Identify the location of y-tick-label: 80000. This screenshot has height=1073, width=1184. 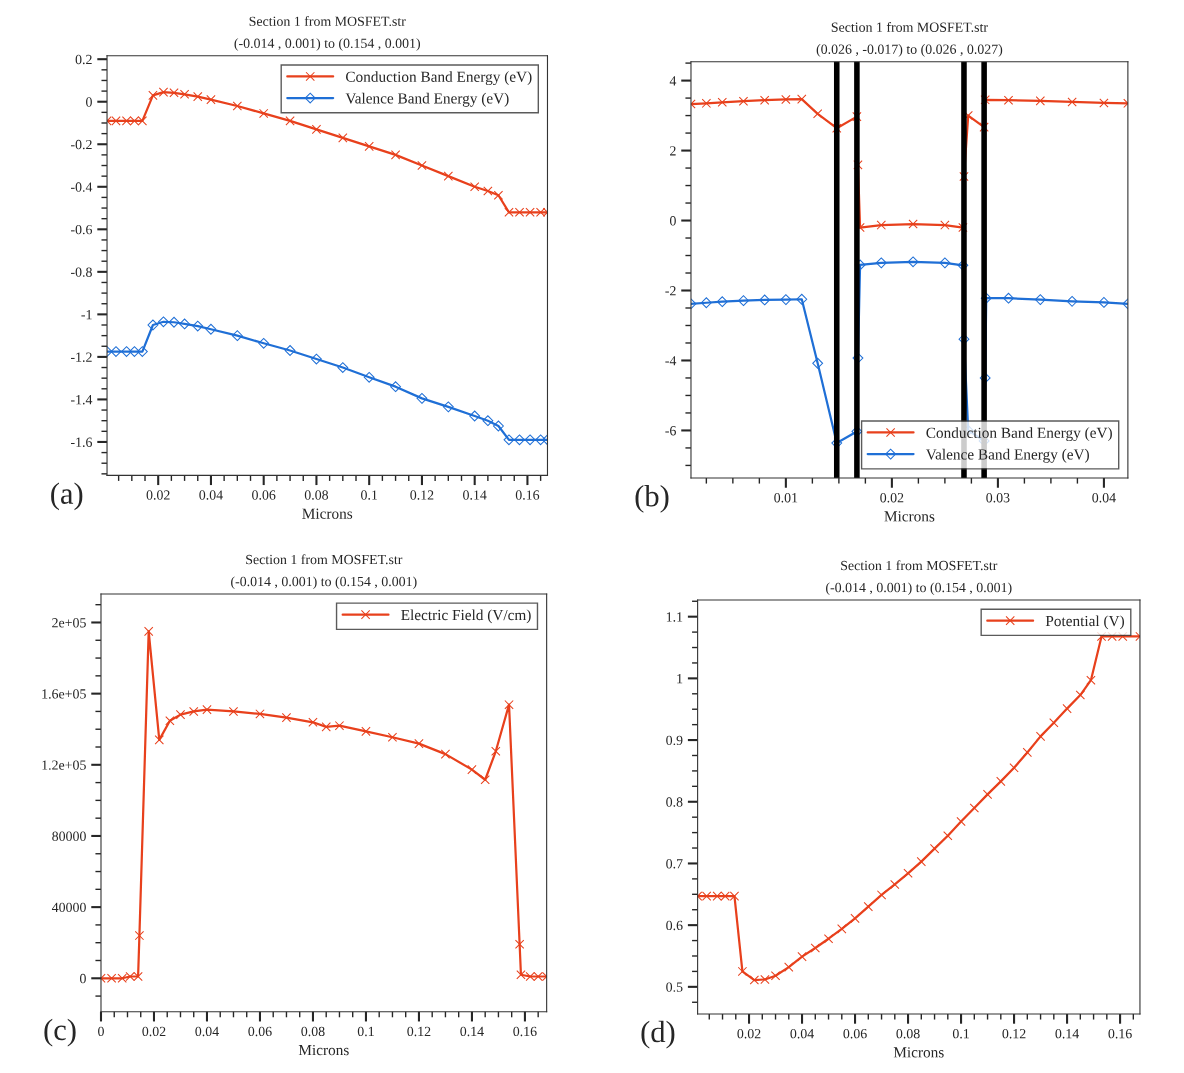
(69, 836).